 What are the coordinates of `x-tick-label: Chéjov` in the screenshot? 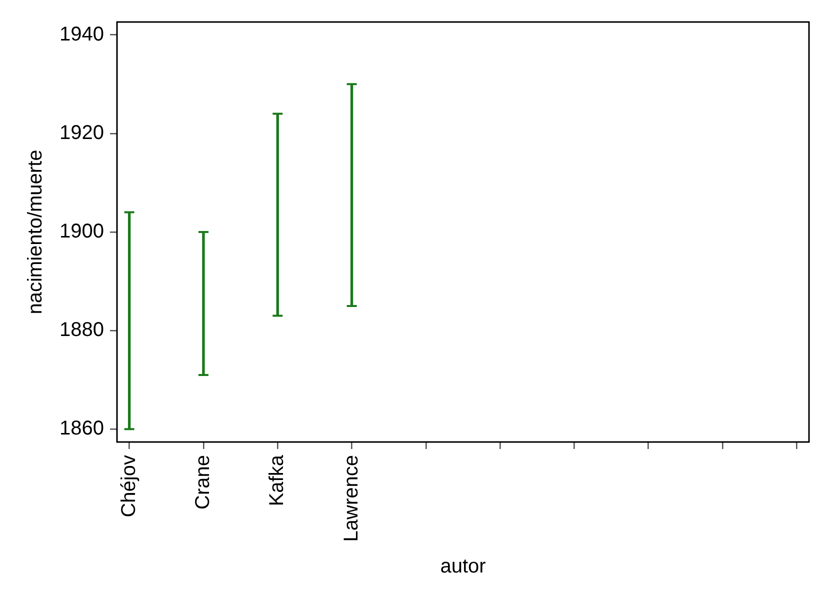 It's located at (129, 486).